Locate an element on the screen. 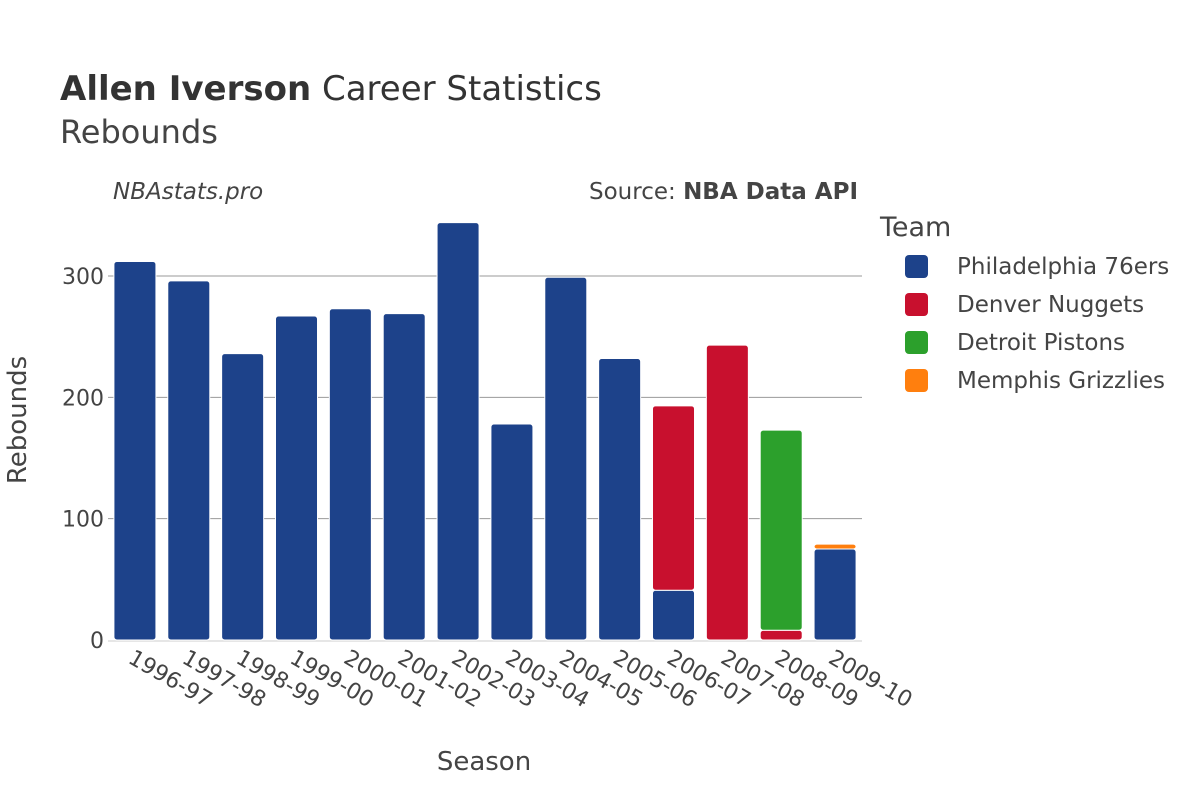 The image size is (1200, 800). chart-subtitle: Rebounds is located at coordinates (139, 132).